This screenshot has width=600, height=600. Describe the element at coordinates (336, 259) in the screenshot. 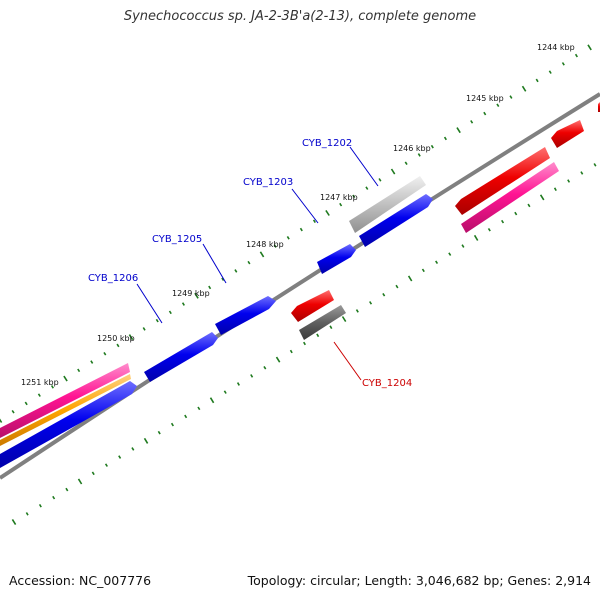

I see `gene-cyb1203` at that location.